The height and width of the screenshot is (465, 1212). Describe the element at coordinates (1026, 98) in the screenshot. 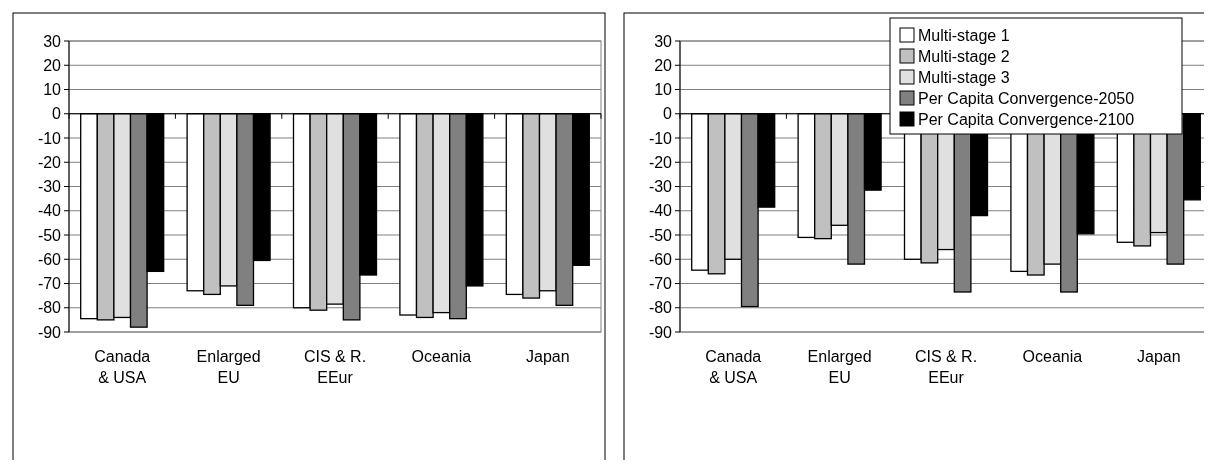

I see `legend-label: Per Capita Convergence-2050` at that location.